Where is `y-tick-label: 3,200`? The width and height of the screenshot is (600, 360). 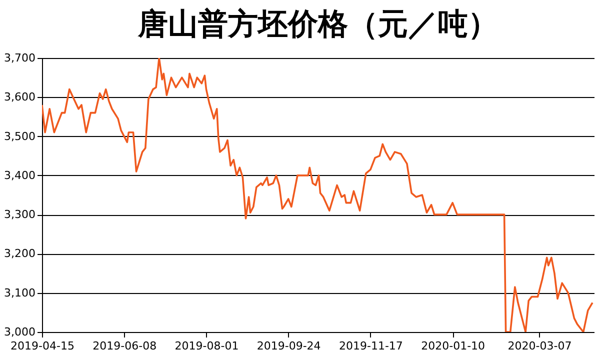
y-tick-label: 3,200 is located at coordinates (20, 253).